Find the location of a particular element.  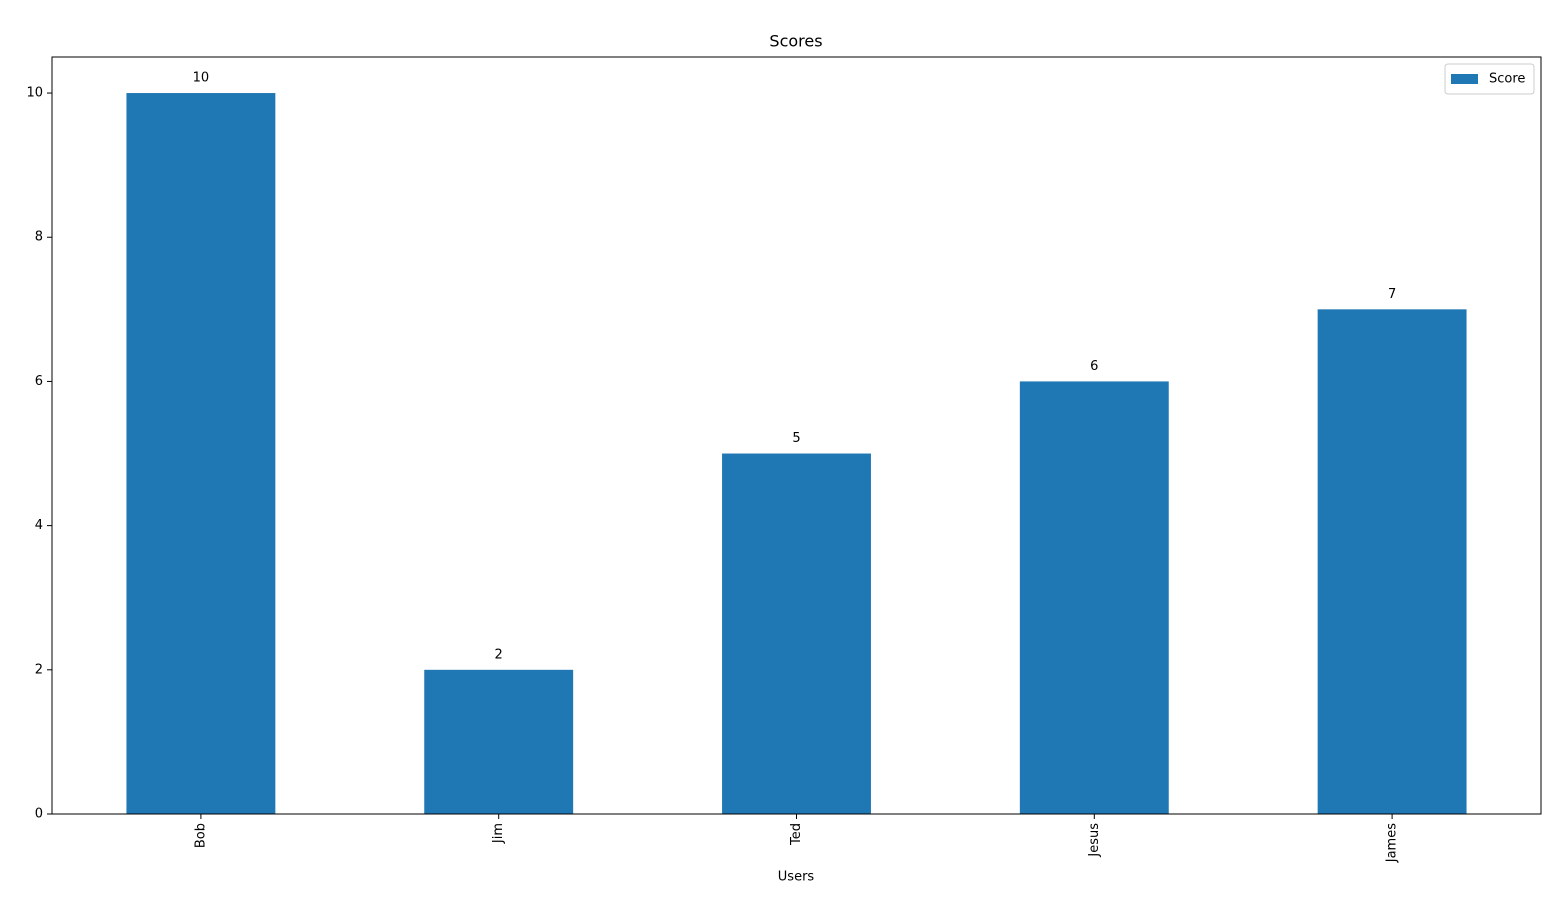

data-label: 2 is located at coordinates (499, 654).